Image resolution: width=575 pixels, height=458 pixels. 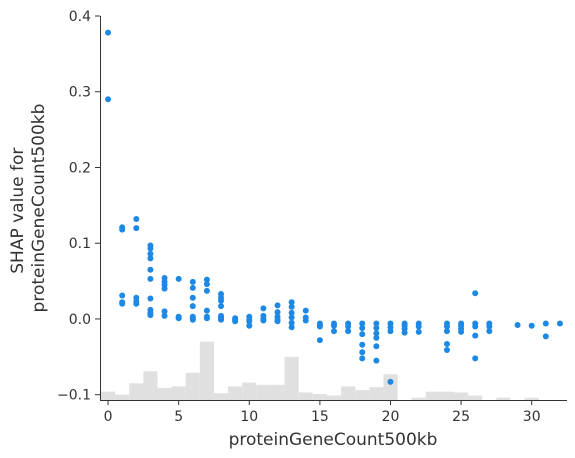 I want to click on y-tick-label: 0.2, so click(x=80, y=168).